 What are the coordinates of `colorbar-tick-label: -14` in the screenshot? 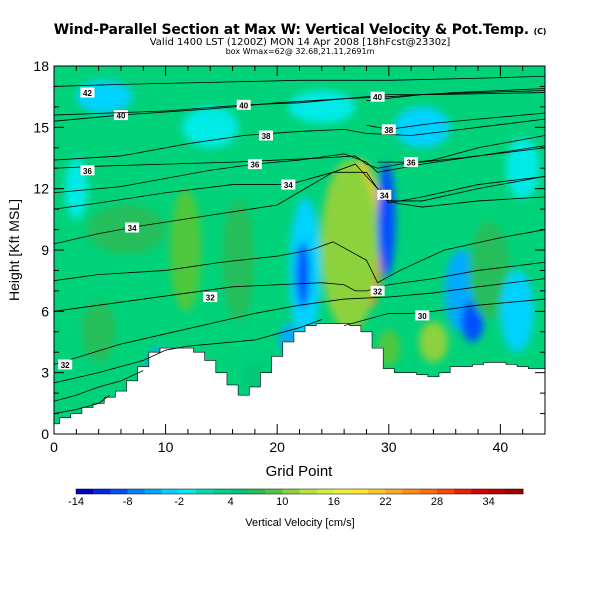 It's located at (76, 502).